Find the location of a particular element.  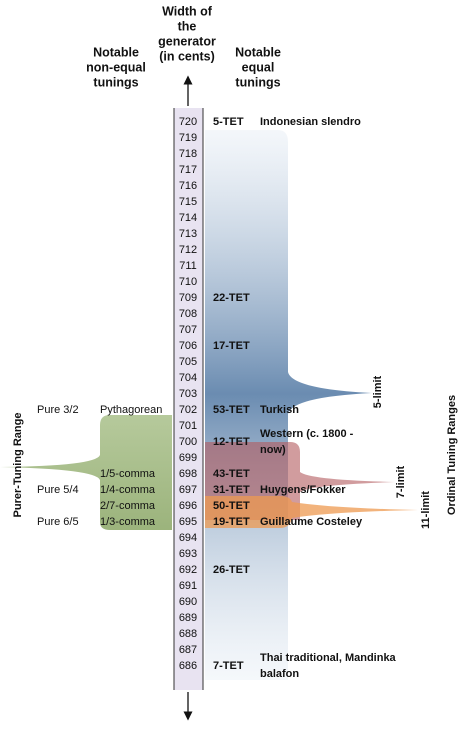

cents-label: 689 is located at coordinates (188, 618).